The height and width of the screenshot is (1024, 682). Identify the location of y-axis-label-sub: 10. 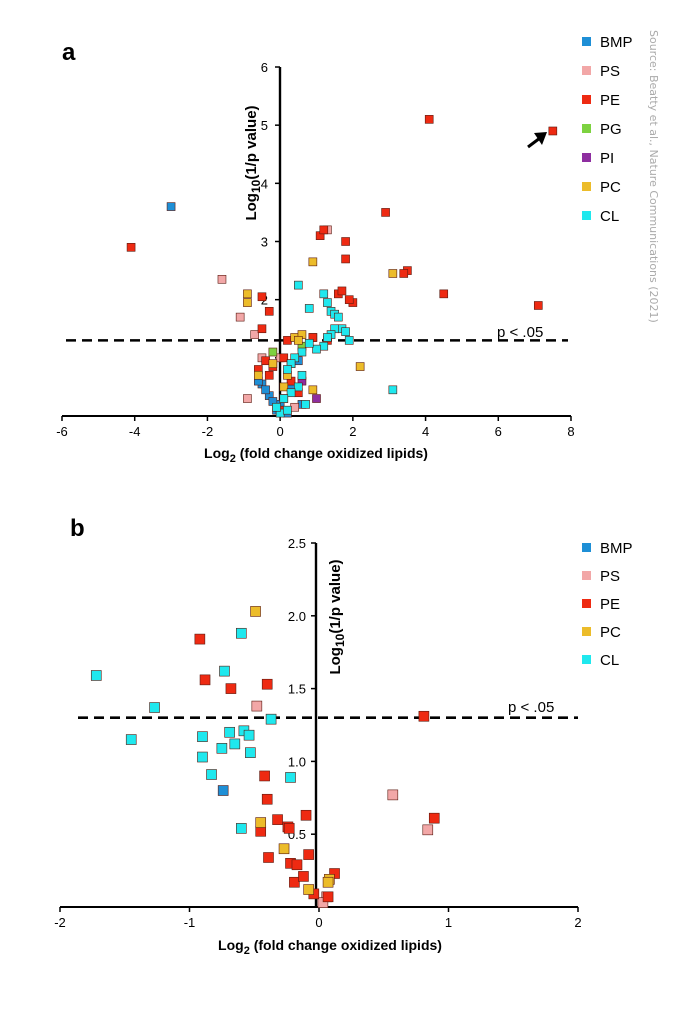
(340, 640).